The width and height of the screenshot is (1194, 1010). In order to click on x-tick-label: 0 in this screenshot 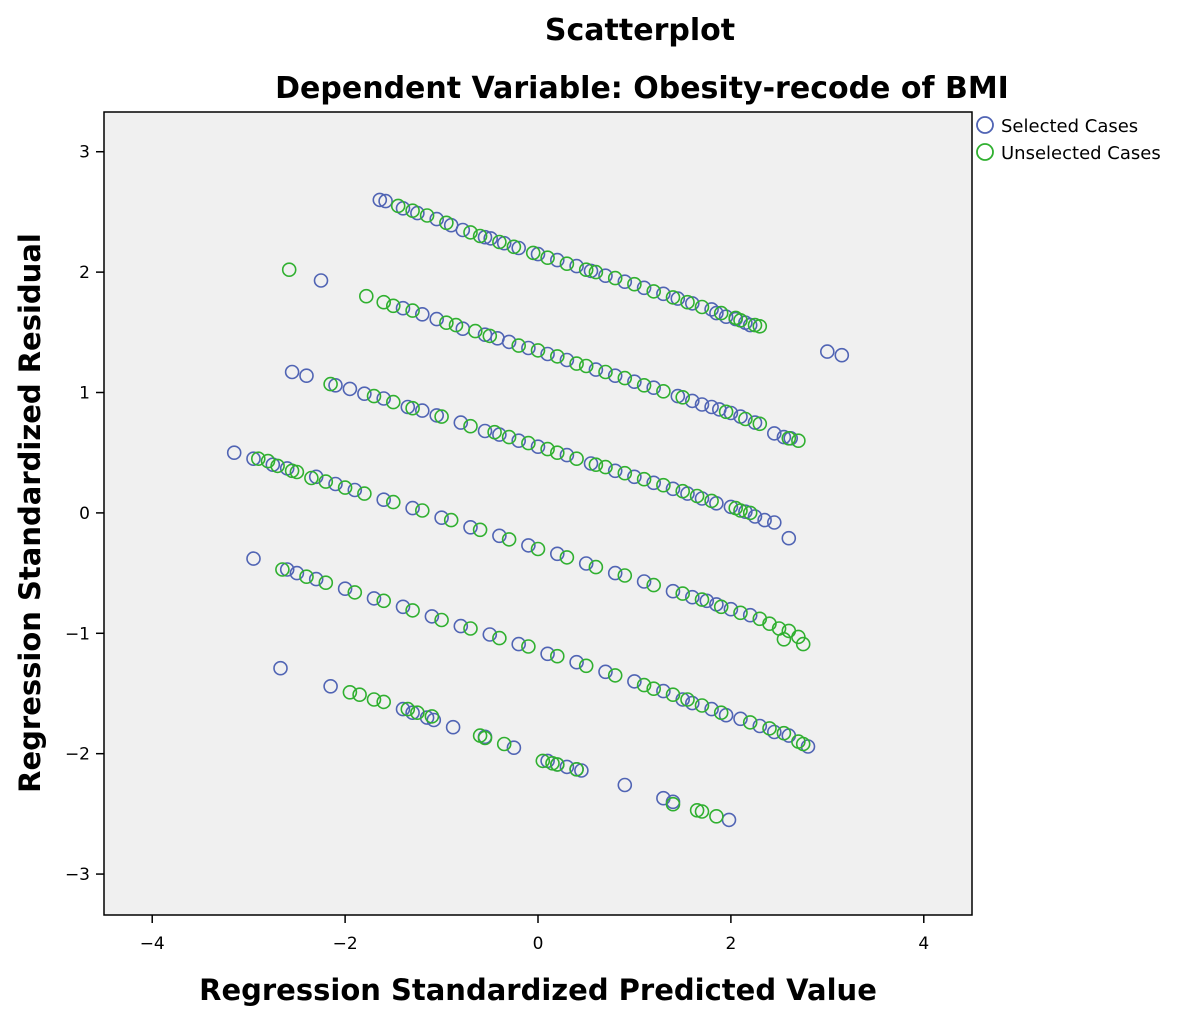, I will do `click(538, 944)`.